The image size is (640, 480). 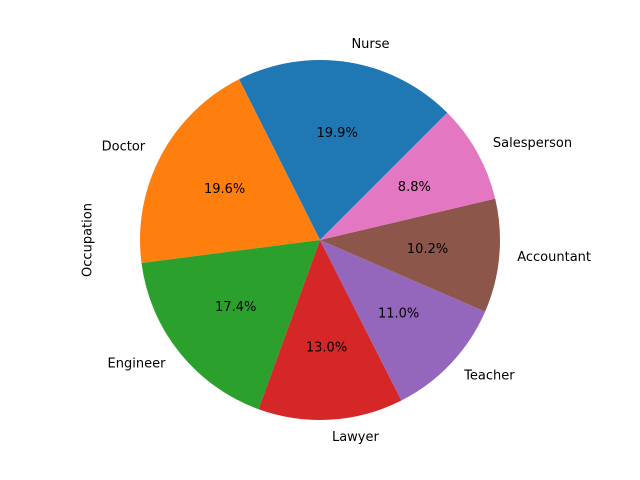 I want to click on pct-label-lawyer: 13.0%, so click(x=326, y=347).